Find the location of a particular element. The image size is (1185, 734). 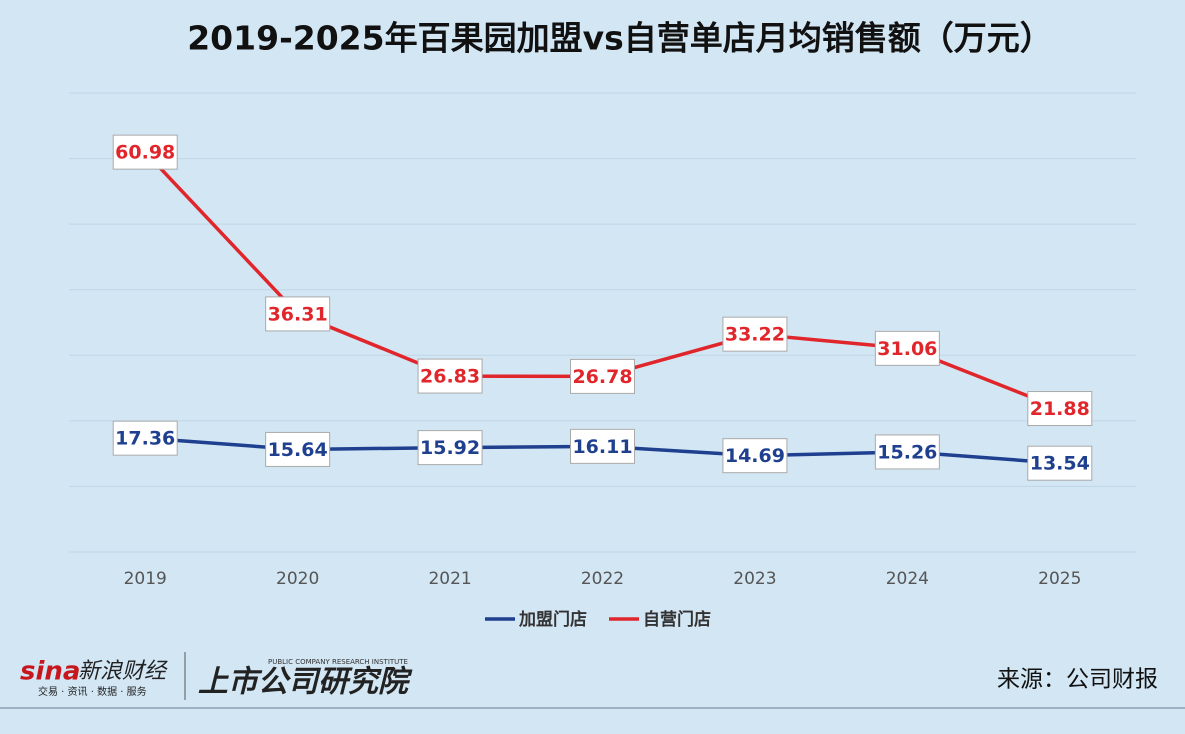

data-label: 15.92 is located at coordinates (450, 448).